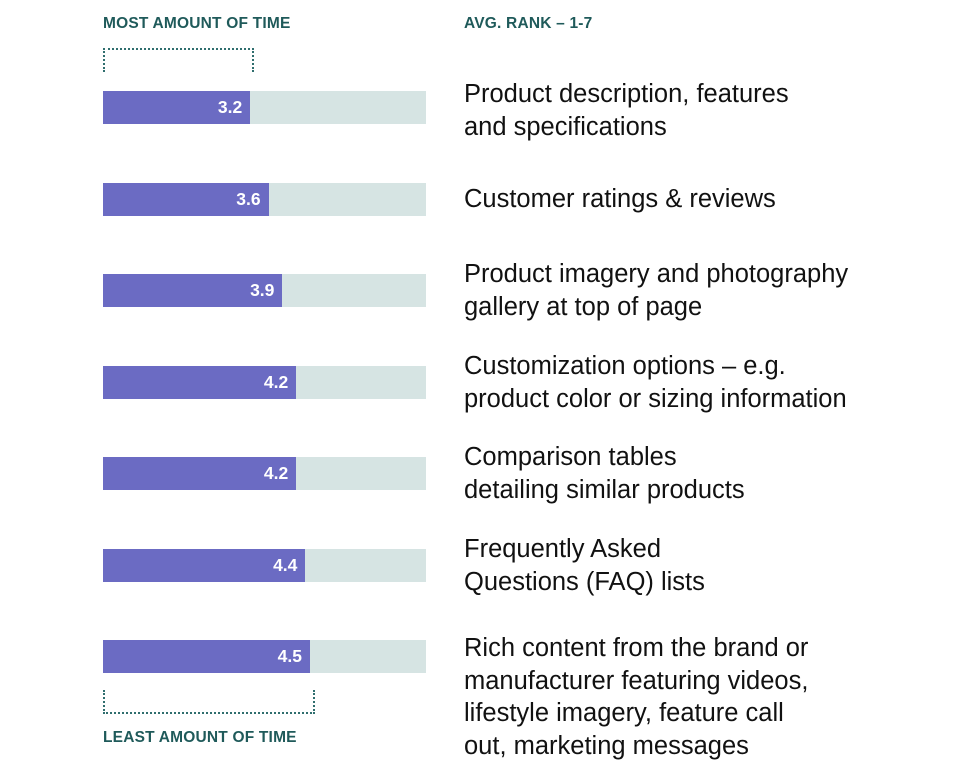 Image resolution: width=958 pixels, height=777 pixels. I want to click on bar-track: 3.6, so click(264, 199).